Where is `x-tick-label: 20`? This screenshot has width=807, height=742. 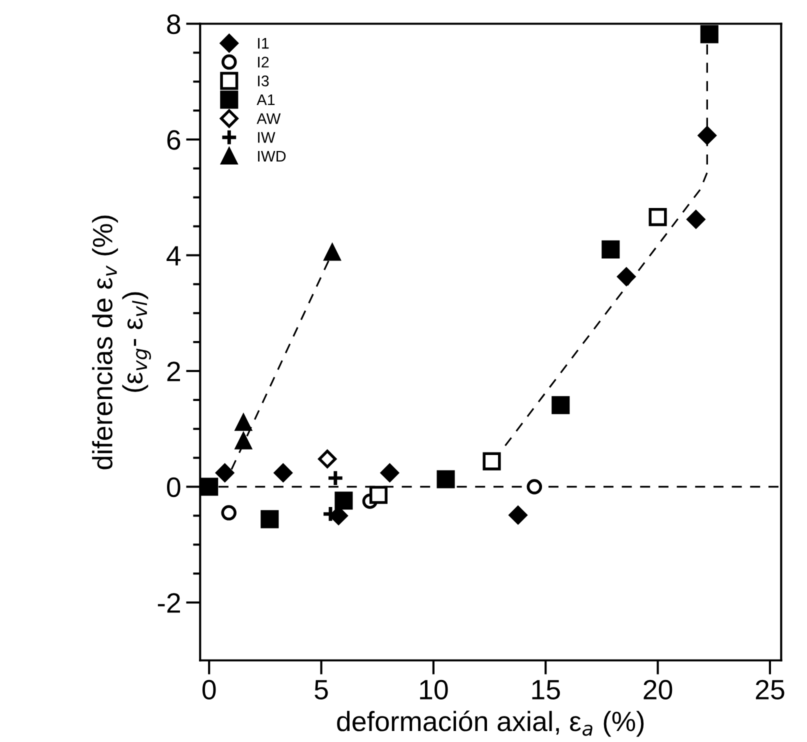 x-tick-label: 20 is located at coordinates (658, 690).